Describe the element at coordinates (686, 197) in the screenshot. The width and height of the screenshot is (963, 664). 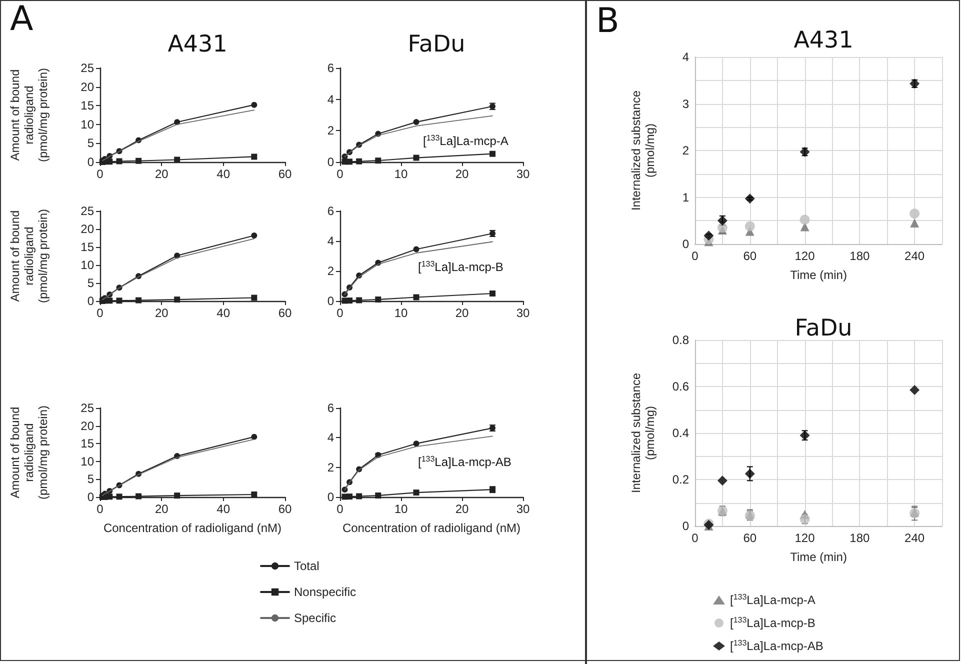
I see `y-tick-label: 1` at that location.